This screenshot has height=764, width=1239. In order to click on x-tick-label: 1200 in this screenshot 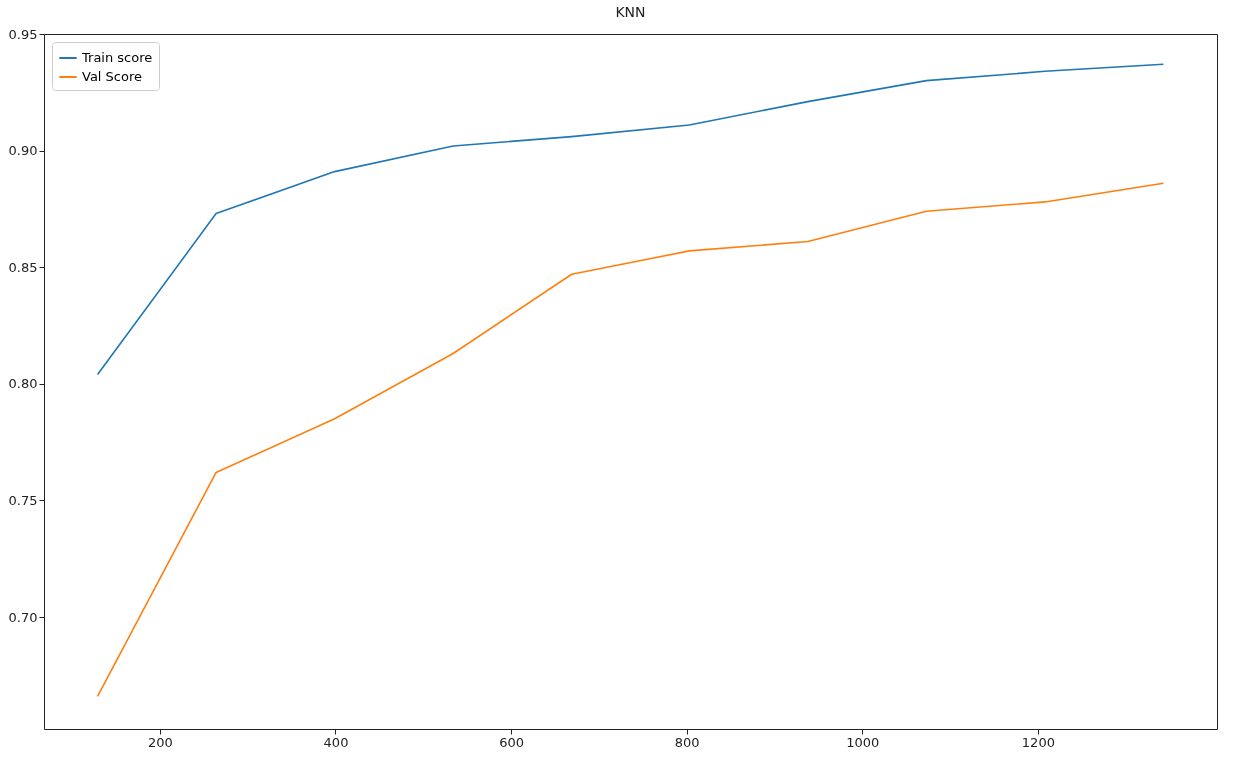, I will do `click(1038, 742)`.